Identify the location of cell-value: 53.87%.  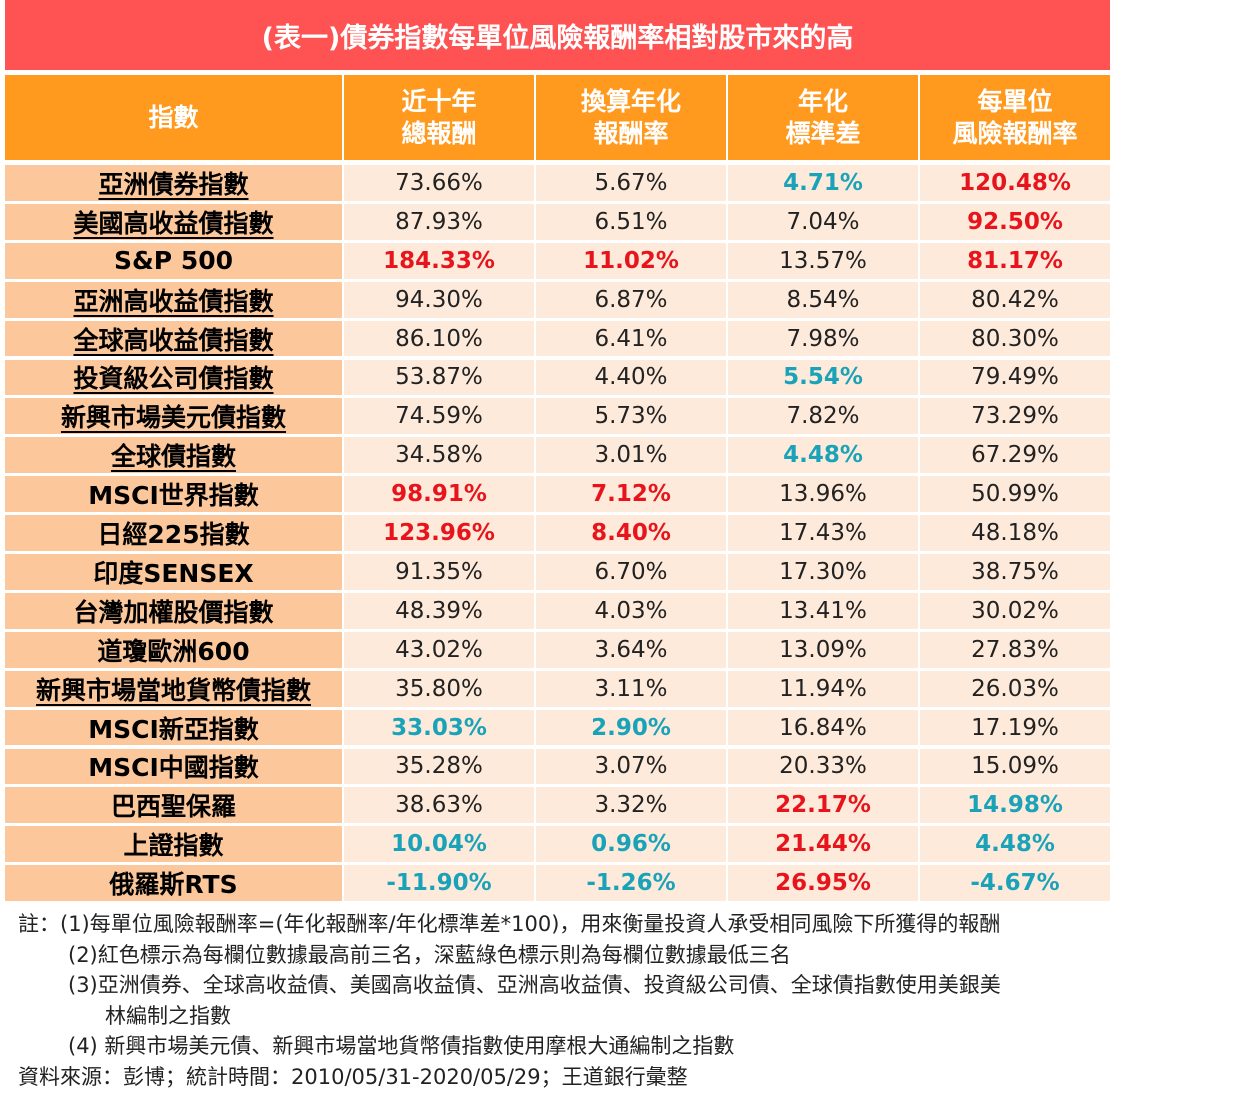
(439, 377).